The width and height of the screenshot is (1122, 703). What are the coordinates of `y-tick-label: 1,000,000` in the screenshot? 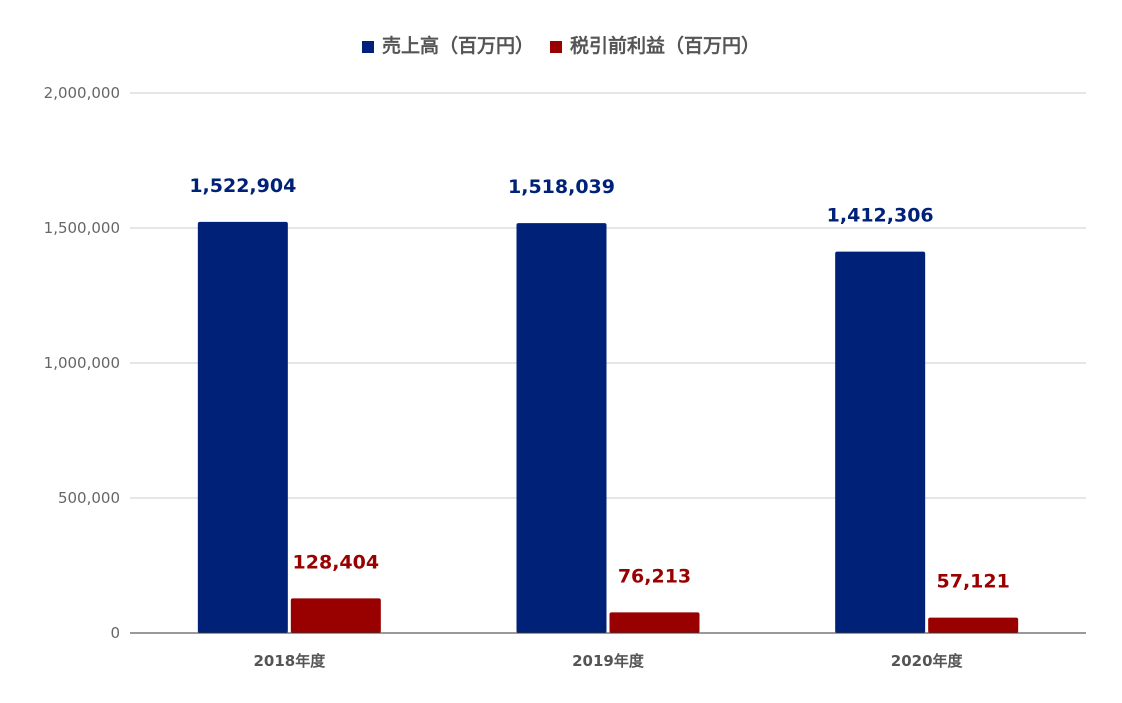 It's located at (82, 363).